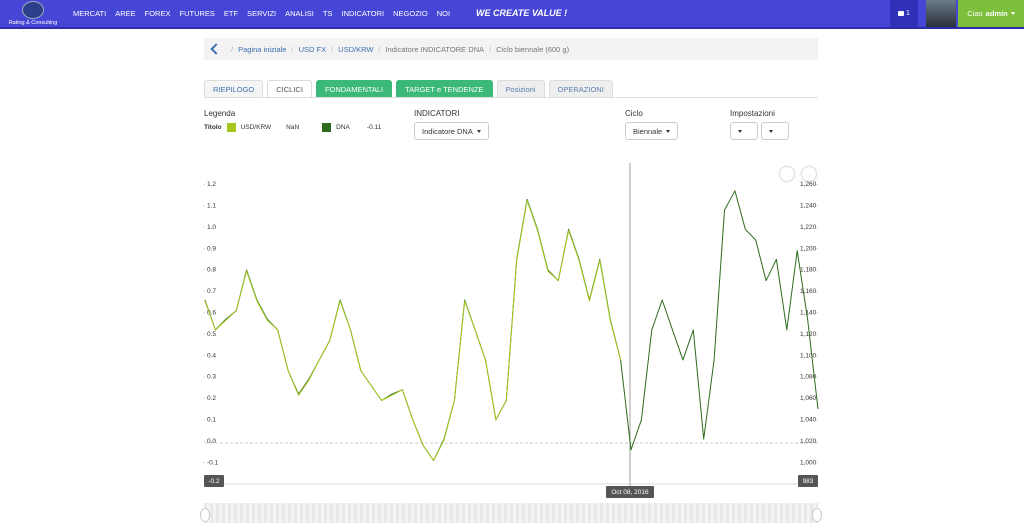  I want to click on settings-label: Impostazioni, so click(752, 113).